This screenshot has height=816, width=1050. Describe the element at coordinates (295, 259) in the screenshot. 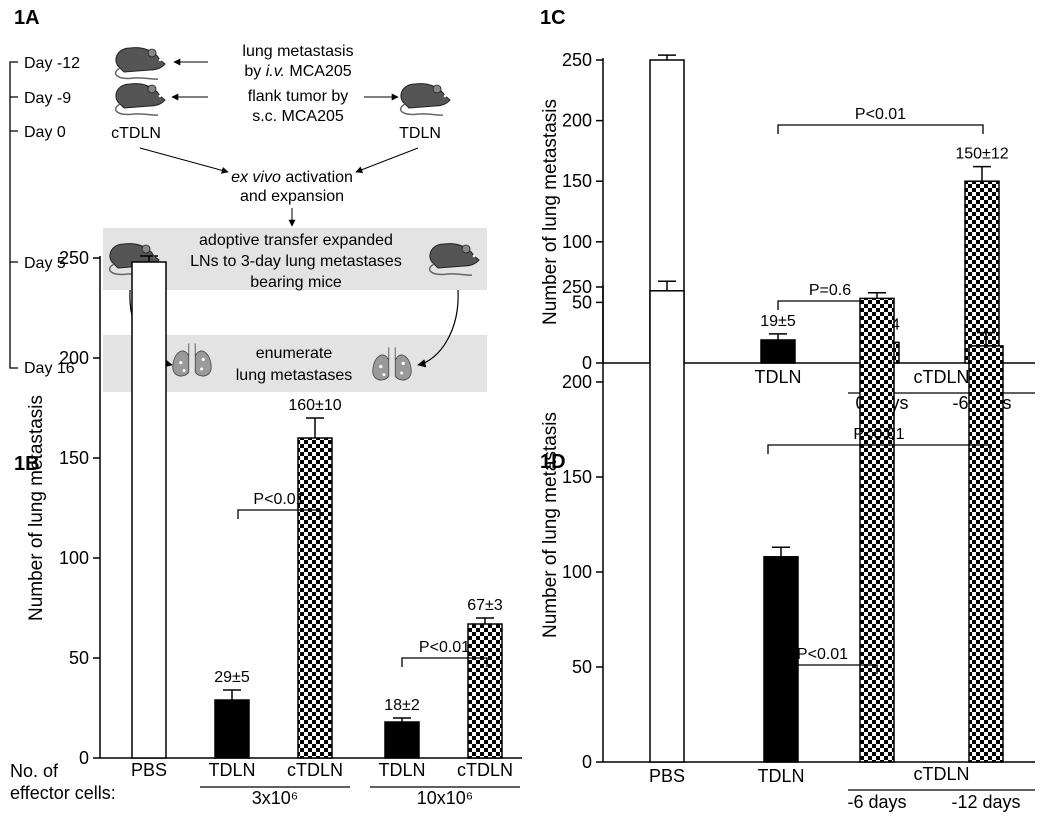

I see `step-box` at that location.